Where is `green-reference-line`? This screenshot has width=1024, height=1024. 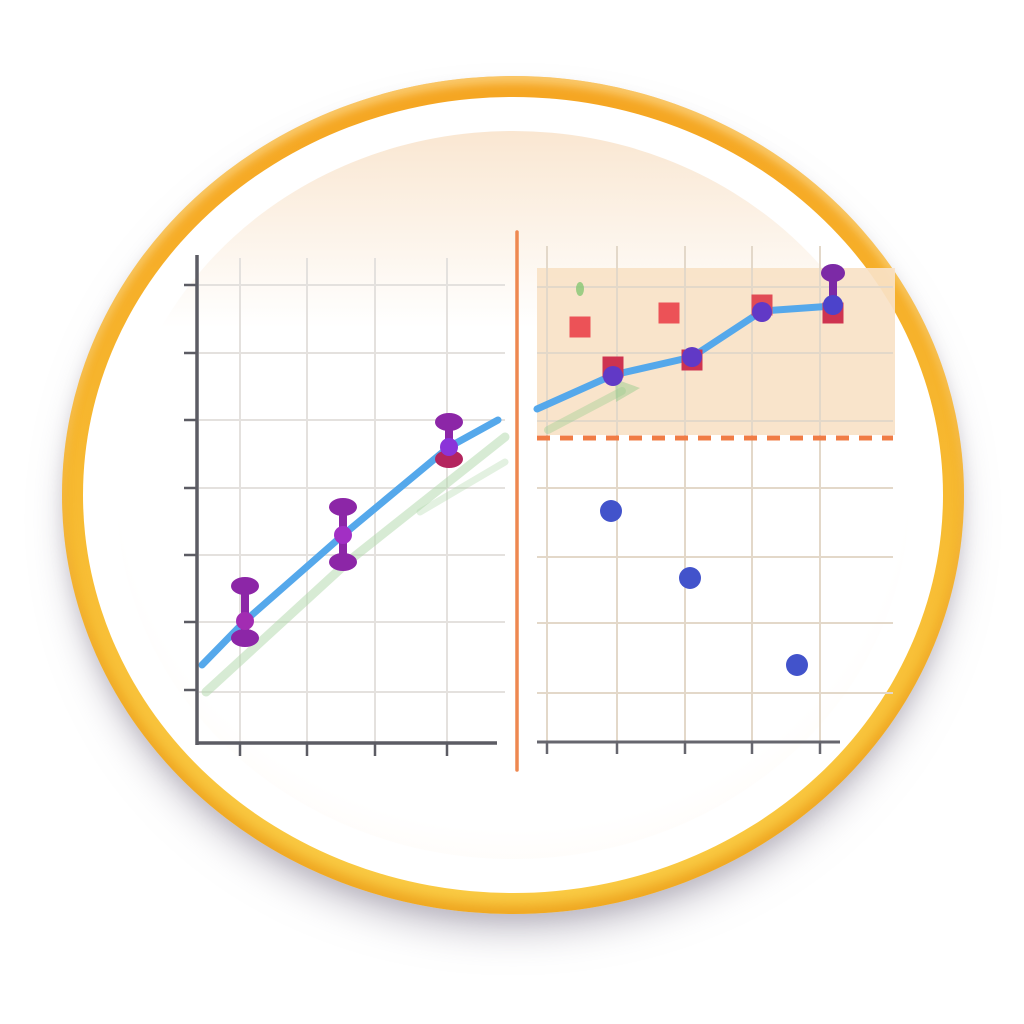
green-reference-line is located at coordinates (462, 487).